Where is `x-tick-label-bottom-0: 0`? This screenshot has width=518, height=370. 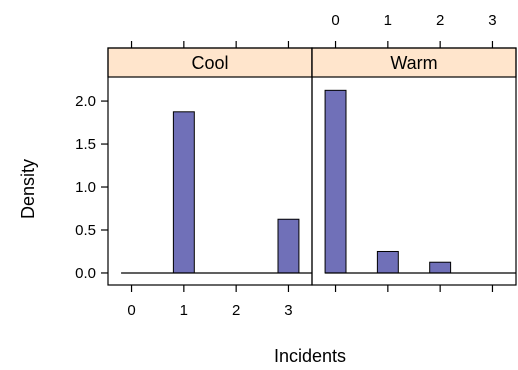 x-tick-label-bottom-0: 0 is located at coordinates (131, 310).